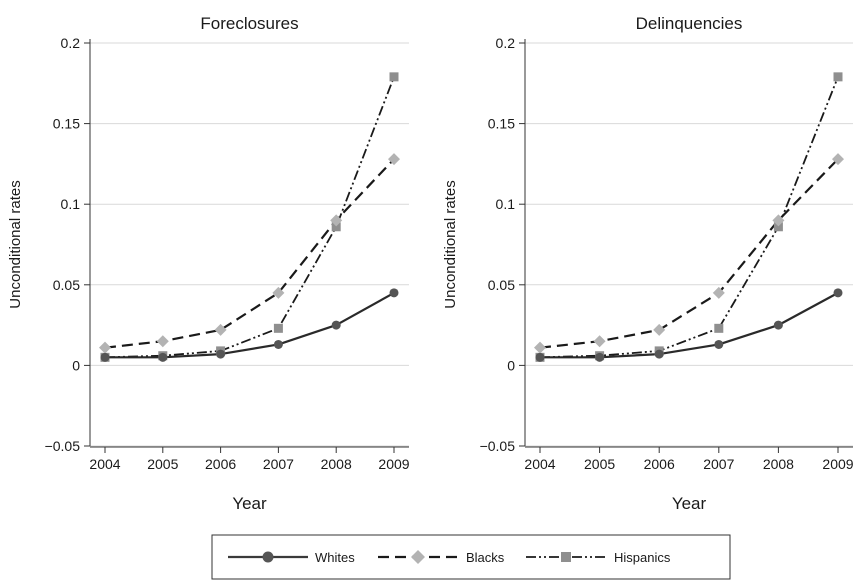 The width and height of the screenshot is (859, 587). I want to click on chart-title: Foreclosures, so click(249, 23).